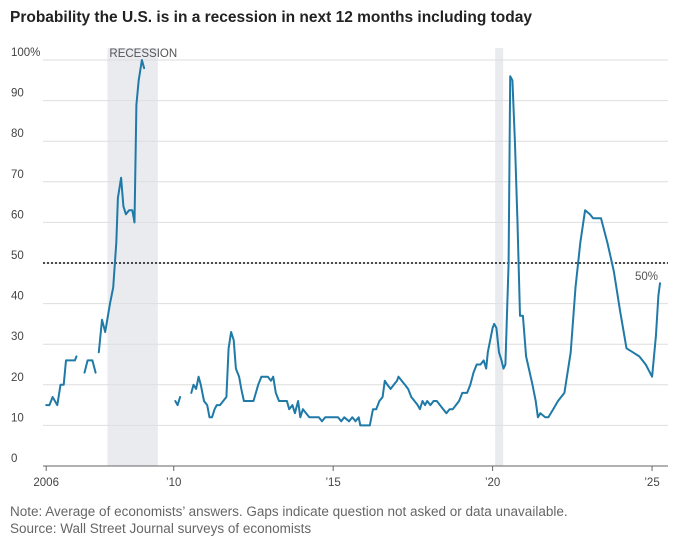 Image resolution: width=682 pixels, height=547 pixels. What do you see at coordinates (651, 483) in the screenshot?
I see `x-tick-label: ’25` at bounding box center [651, 483].